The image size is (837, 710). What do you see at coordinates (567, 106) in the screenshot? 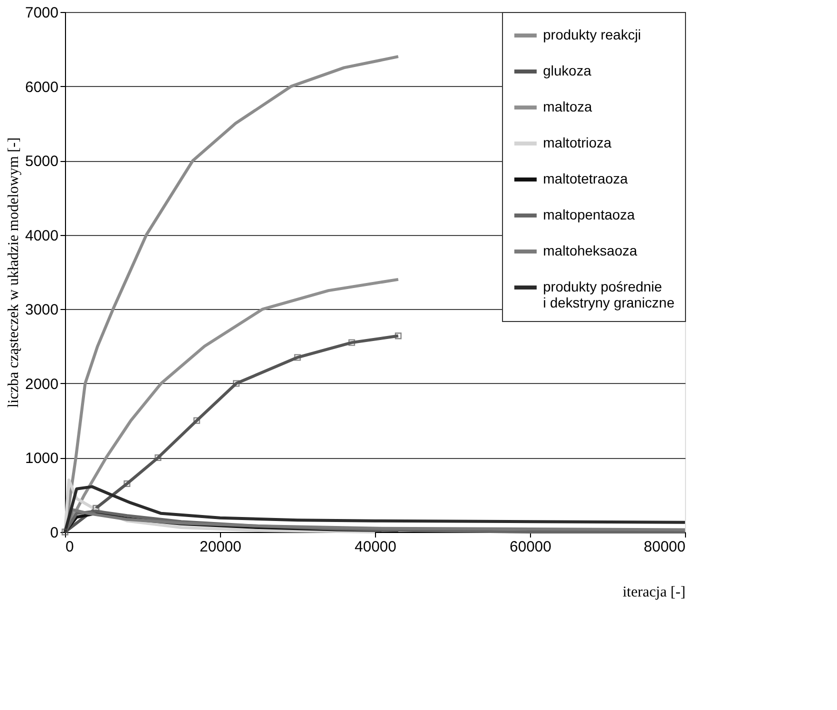
I see `legend-label: maltoza` at bounding box center [567, 106].